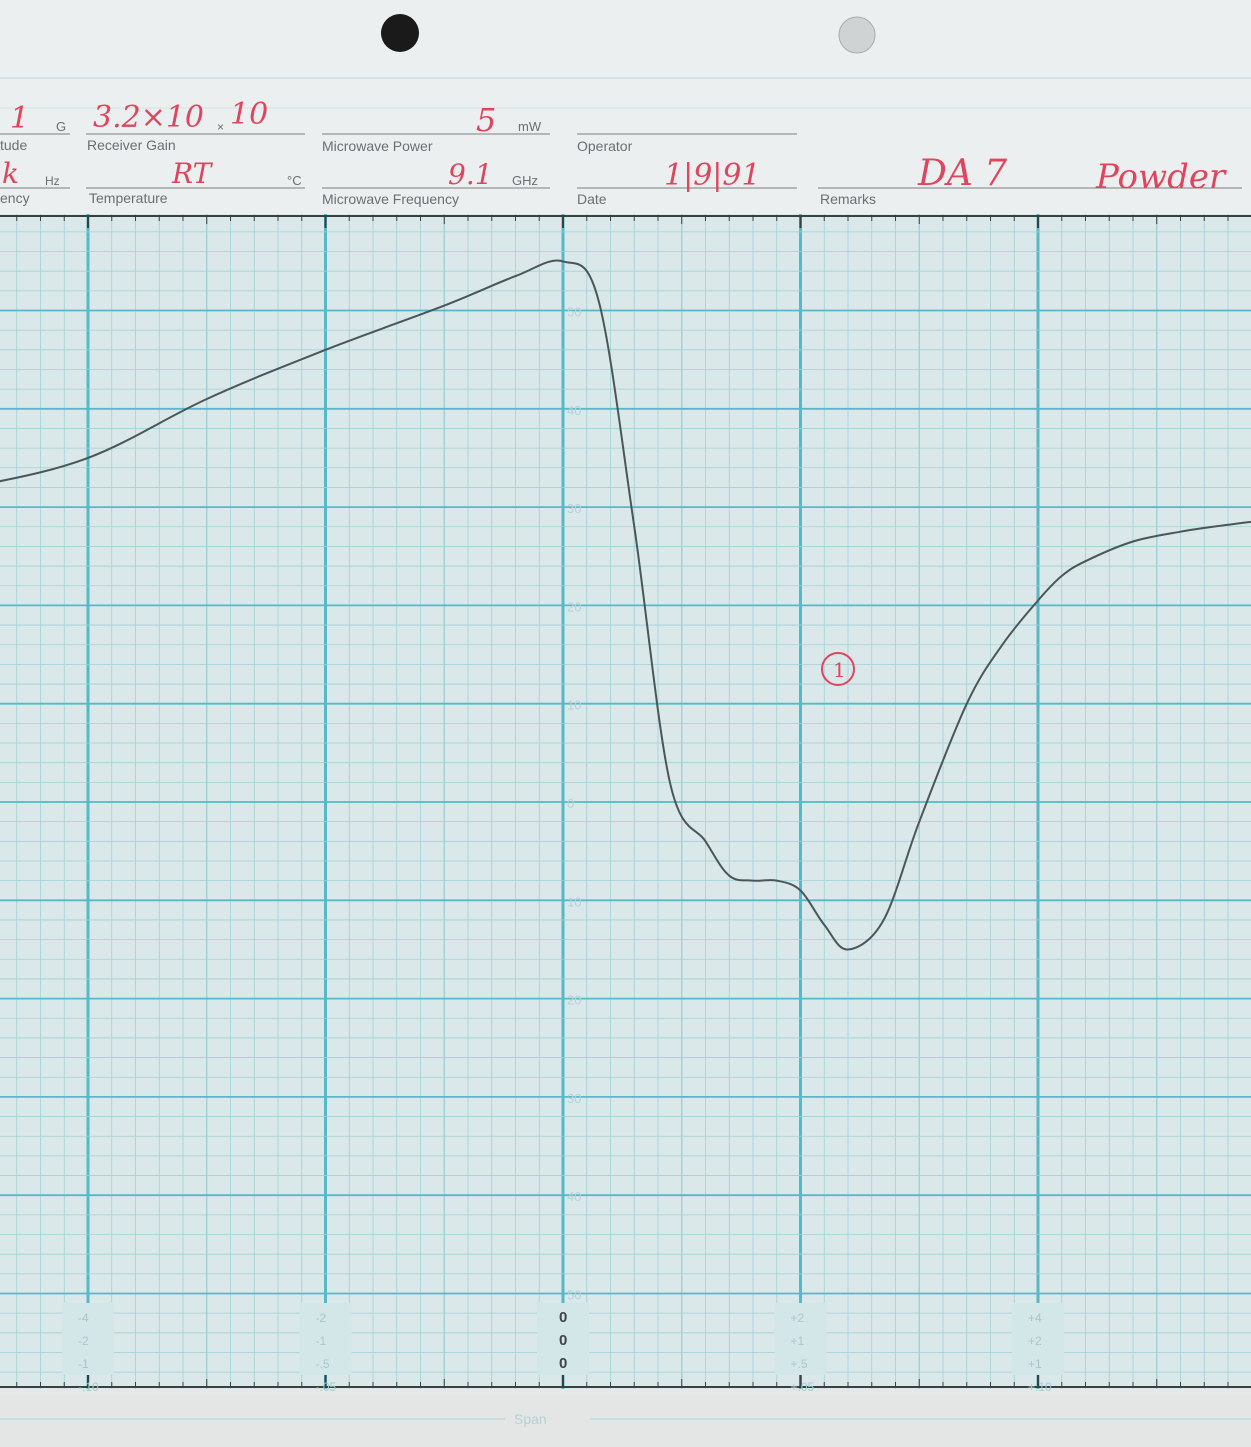 Image resolution: width=1251 pixels, height=1447 pixels. What do you see at coordinates (1035, 1318) in the screenshot?
I see `x-scale-label: +4` at bounding box center [1035, 1318].